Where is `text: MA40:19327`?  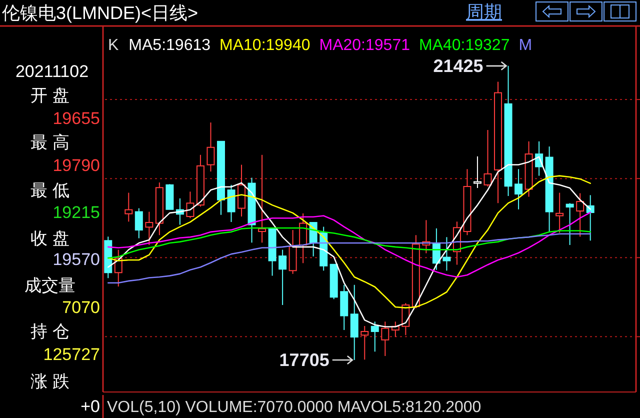
text: MA40:19327 is located at coordinates (464, 45).